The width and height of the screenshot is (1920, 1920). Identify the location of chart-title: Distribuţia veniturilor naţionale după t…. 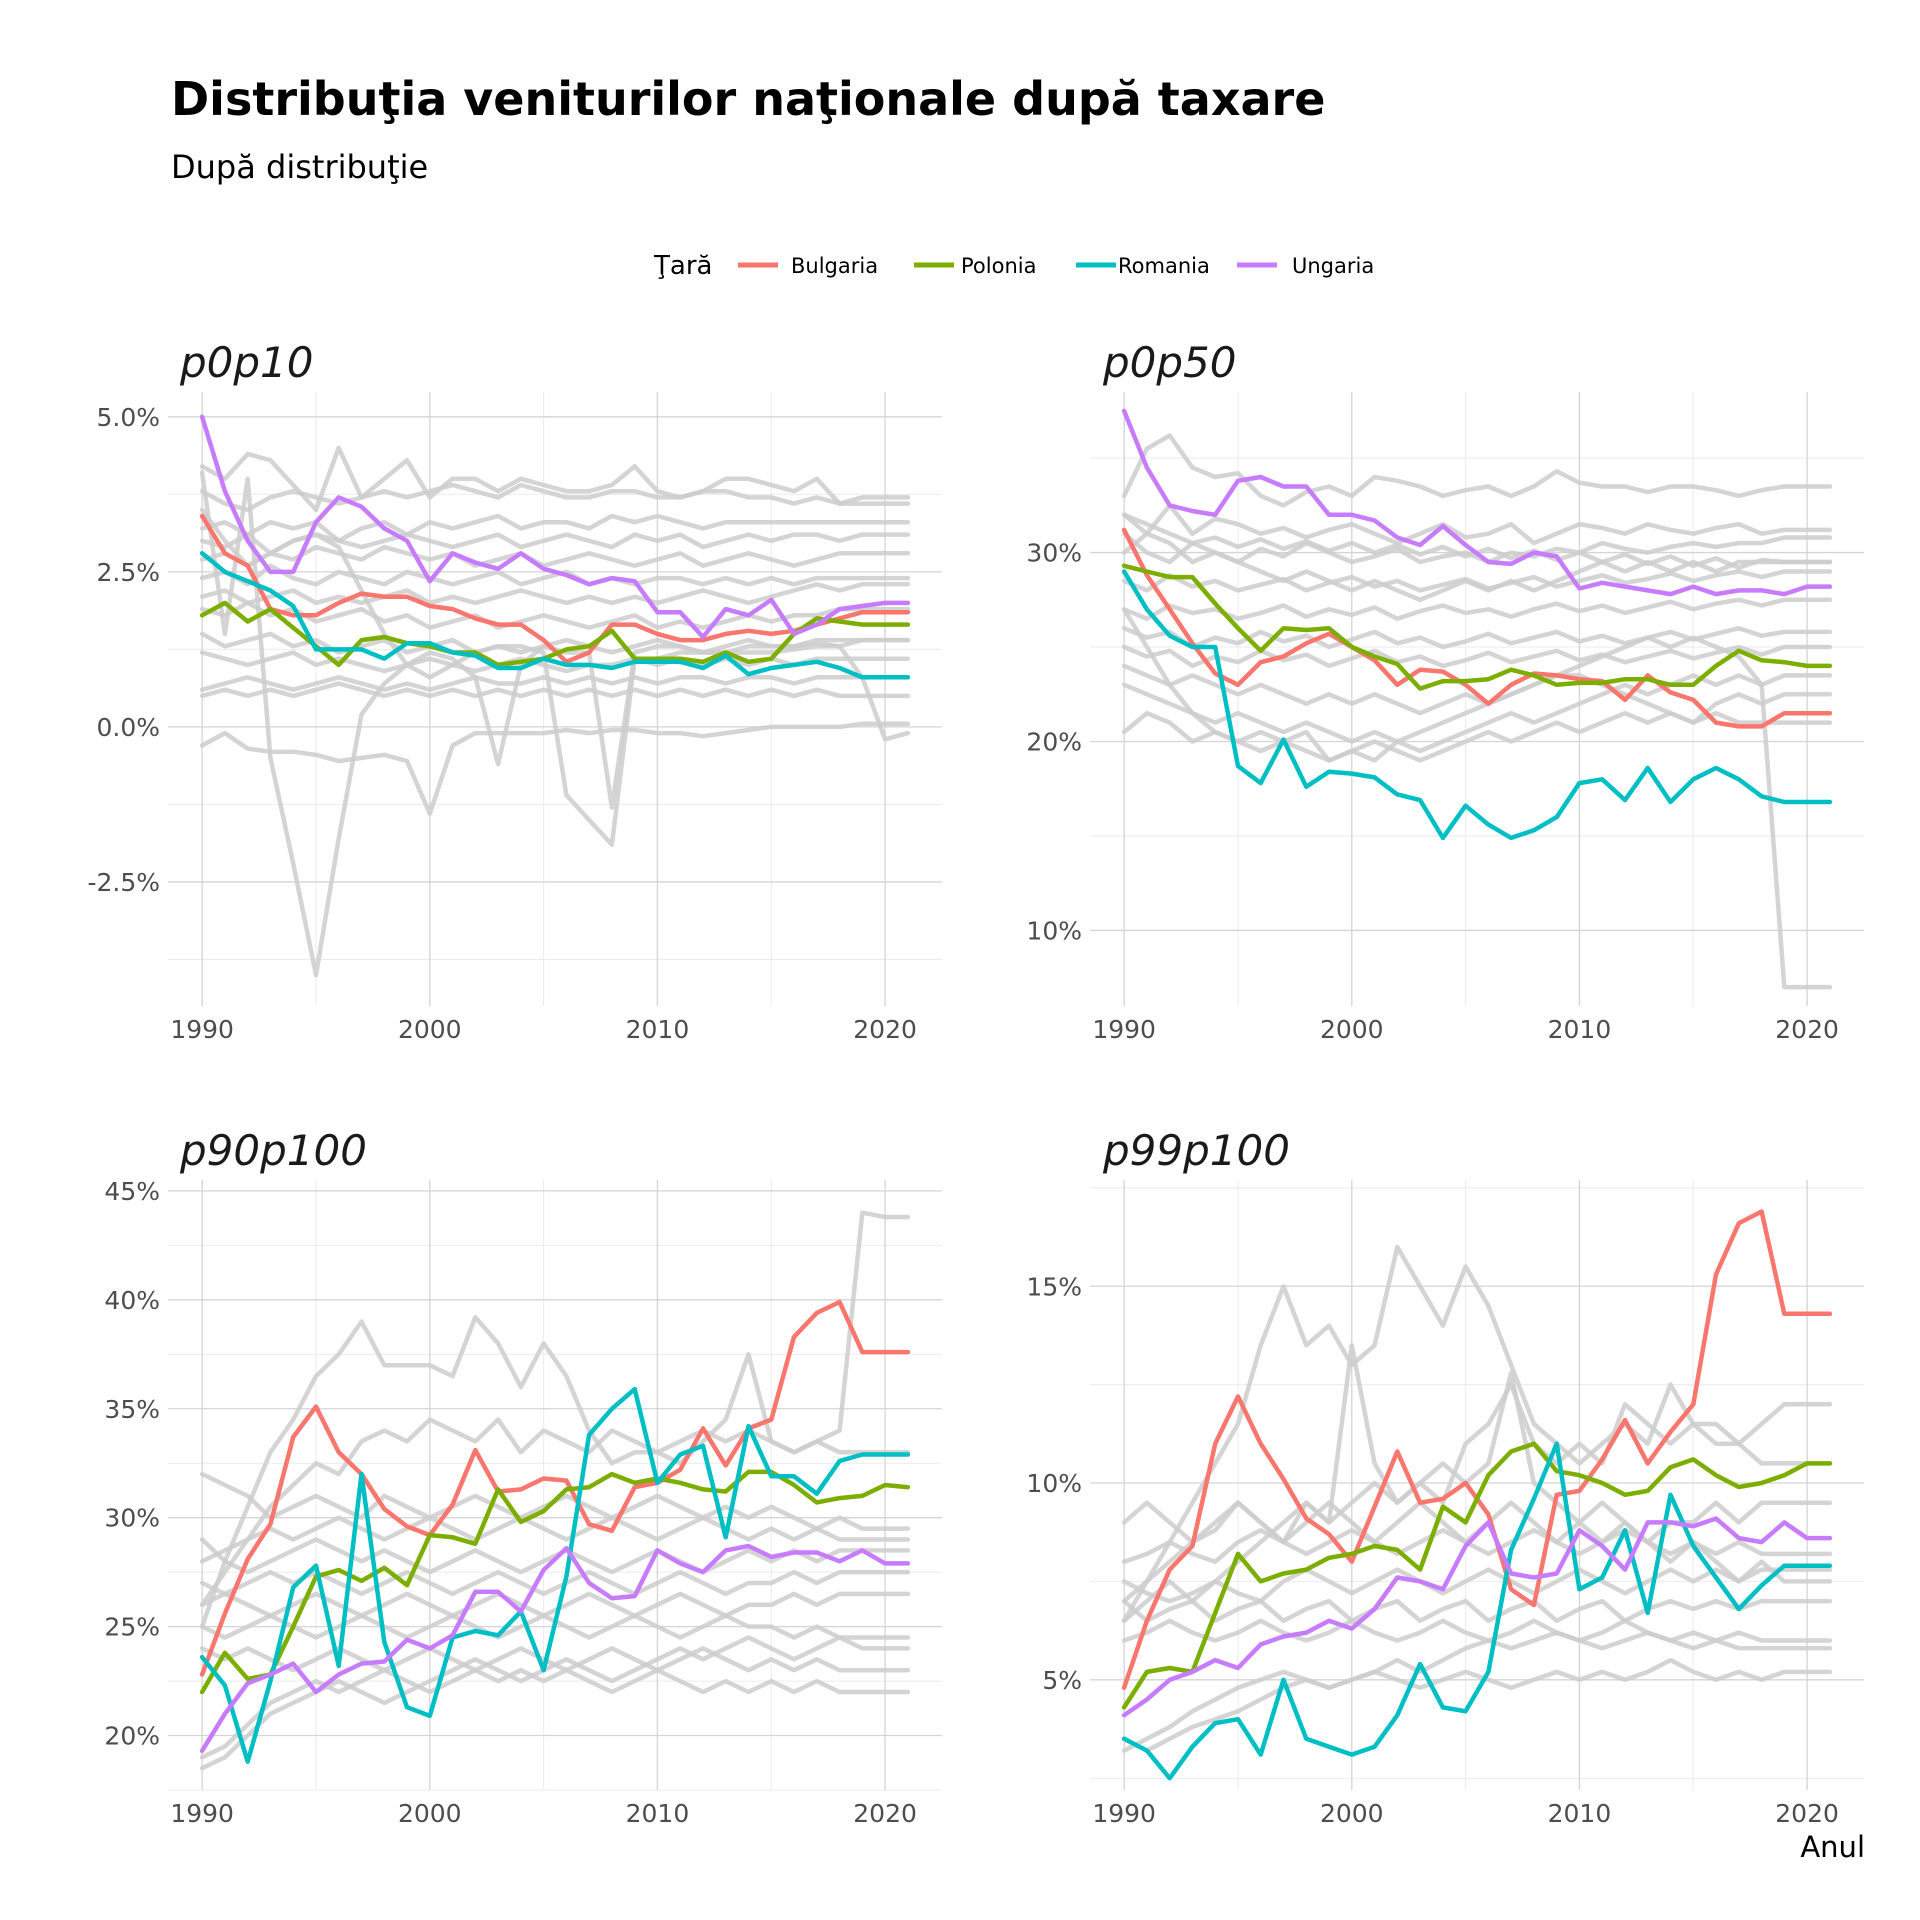
(748, 99).